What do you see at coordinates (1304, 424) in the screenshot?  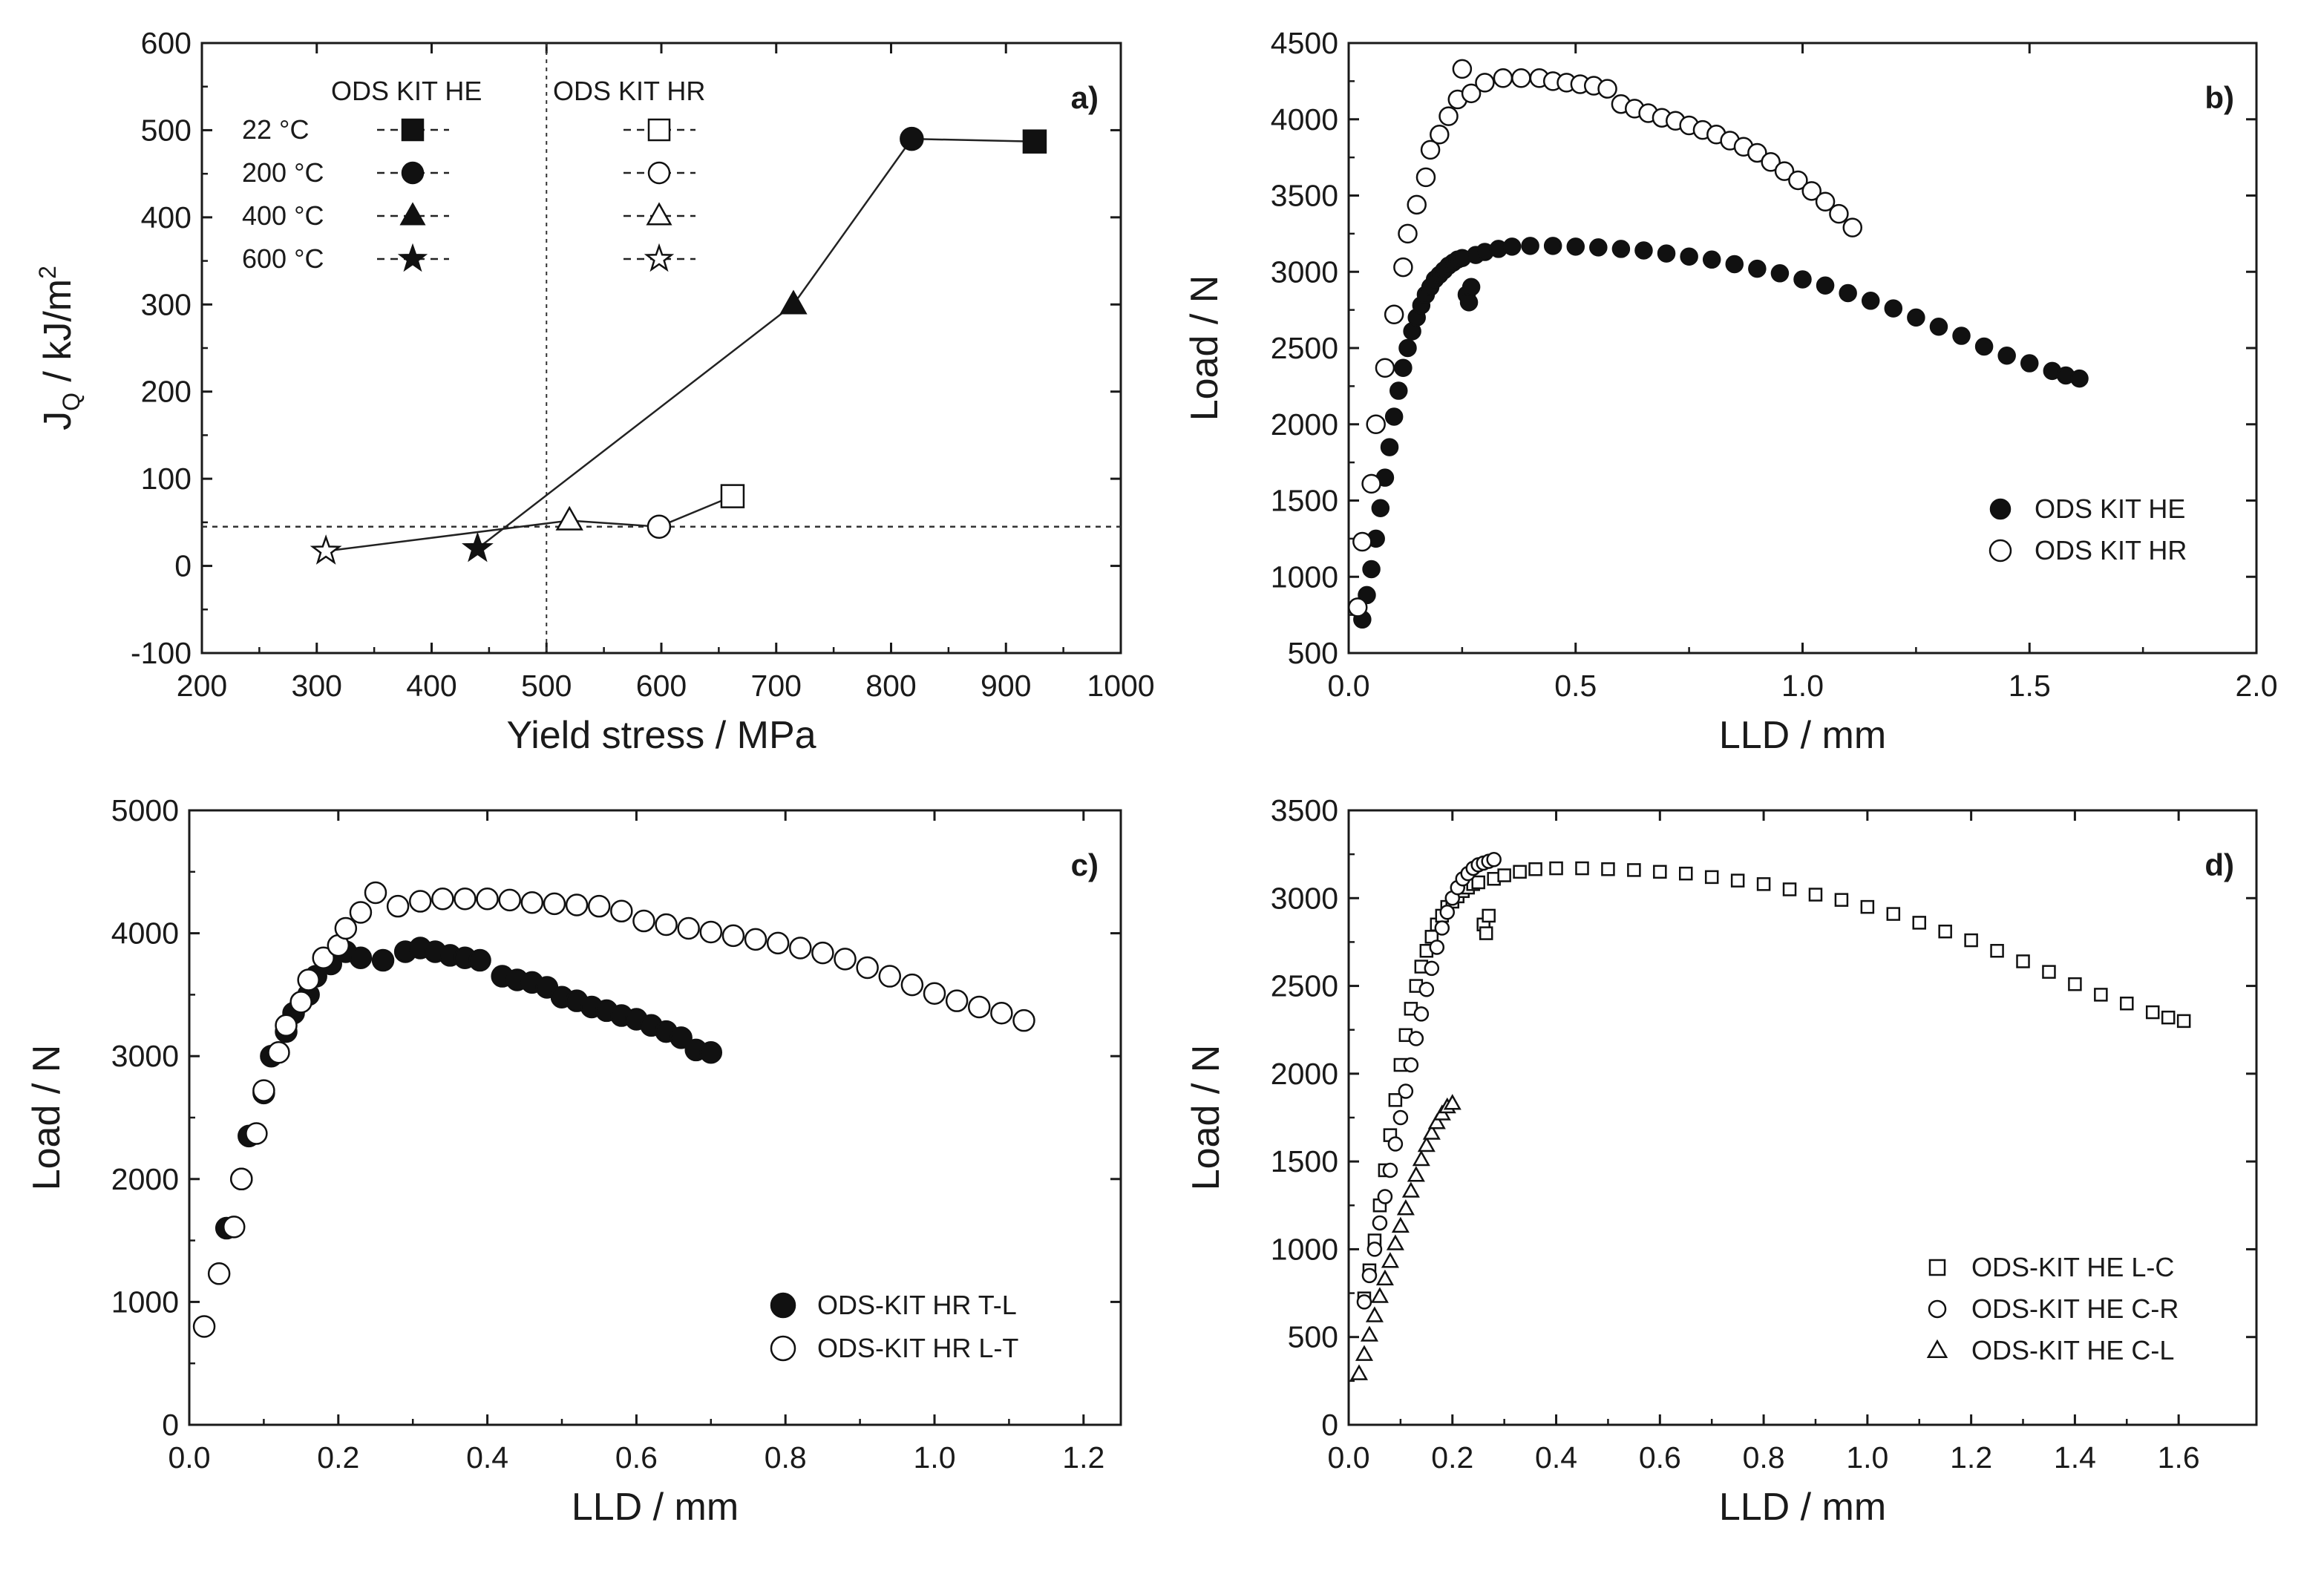 I see `y-tick-label: 2000` at bounding box center [1304, 424].